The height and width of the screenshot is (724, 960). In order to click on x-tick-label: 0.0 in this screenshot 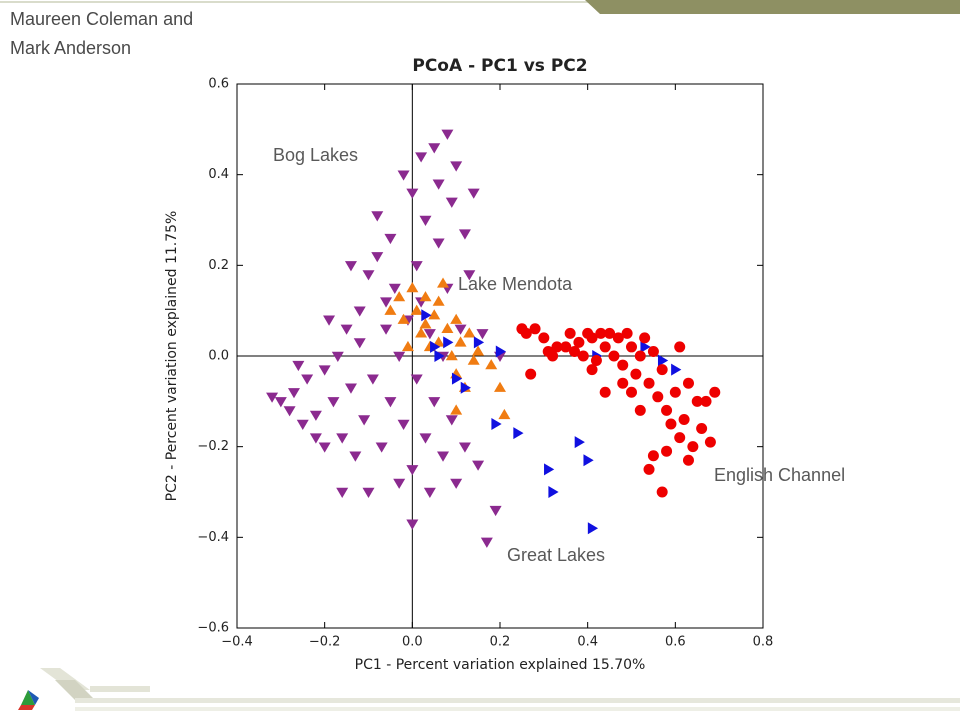, I will do `click(412, 642)`.